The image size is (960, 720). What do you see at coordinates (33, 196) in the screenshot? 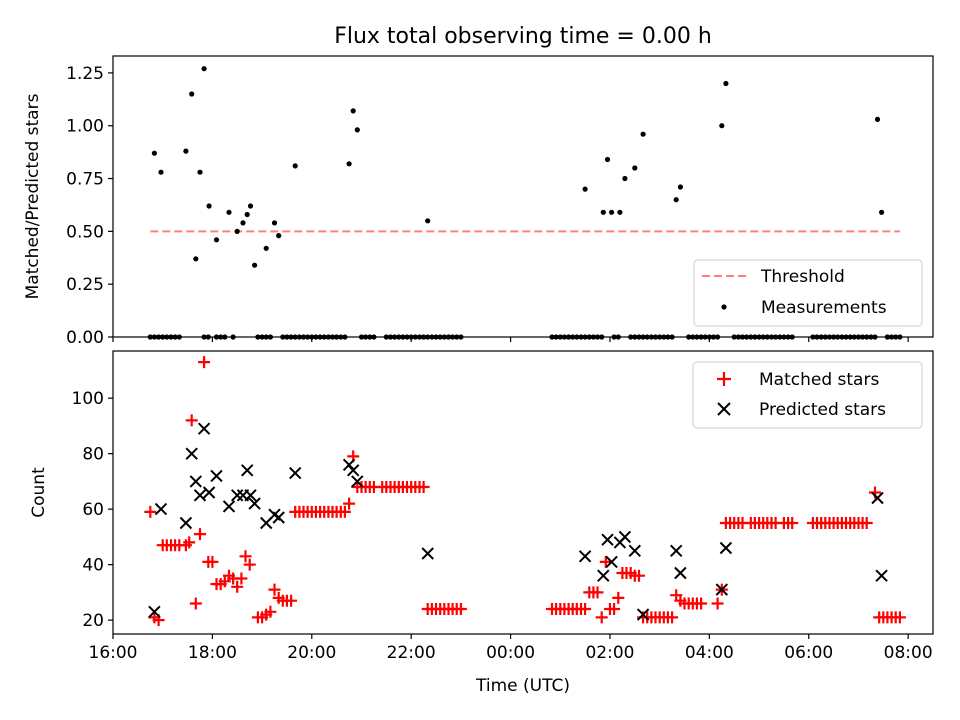
I see `top-y-axis-label: Matched/Predicted stars` at bounding box center [33, 196].